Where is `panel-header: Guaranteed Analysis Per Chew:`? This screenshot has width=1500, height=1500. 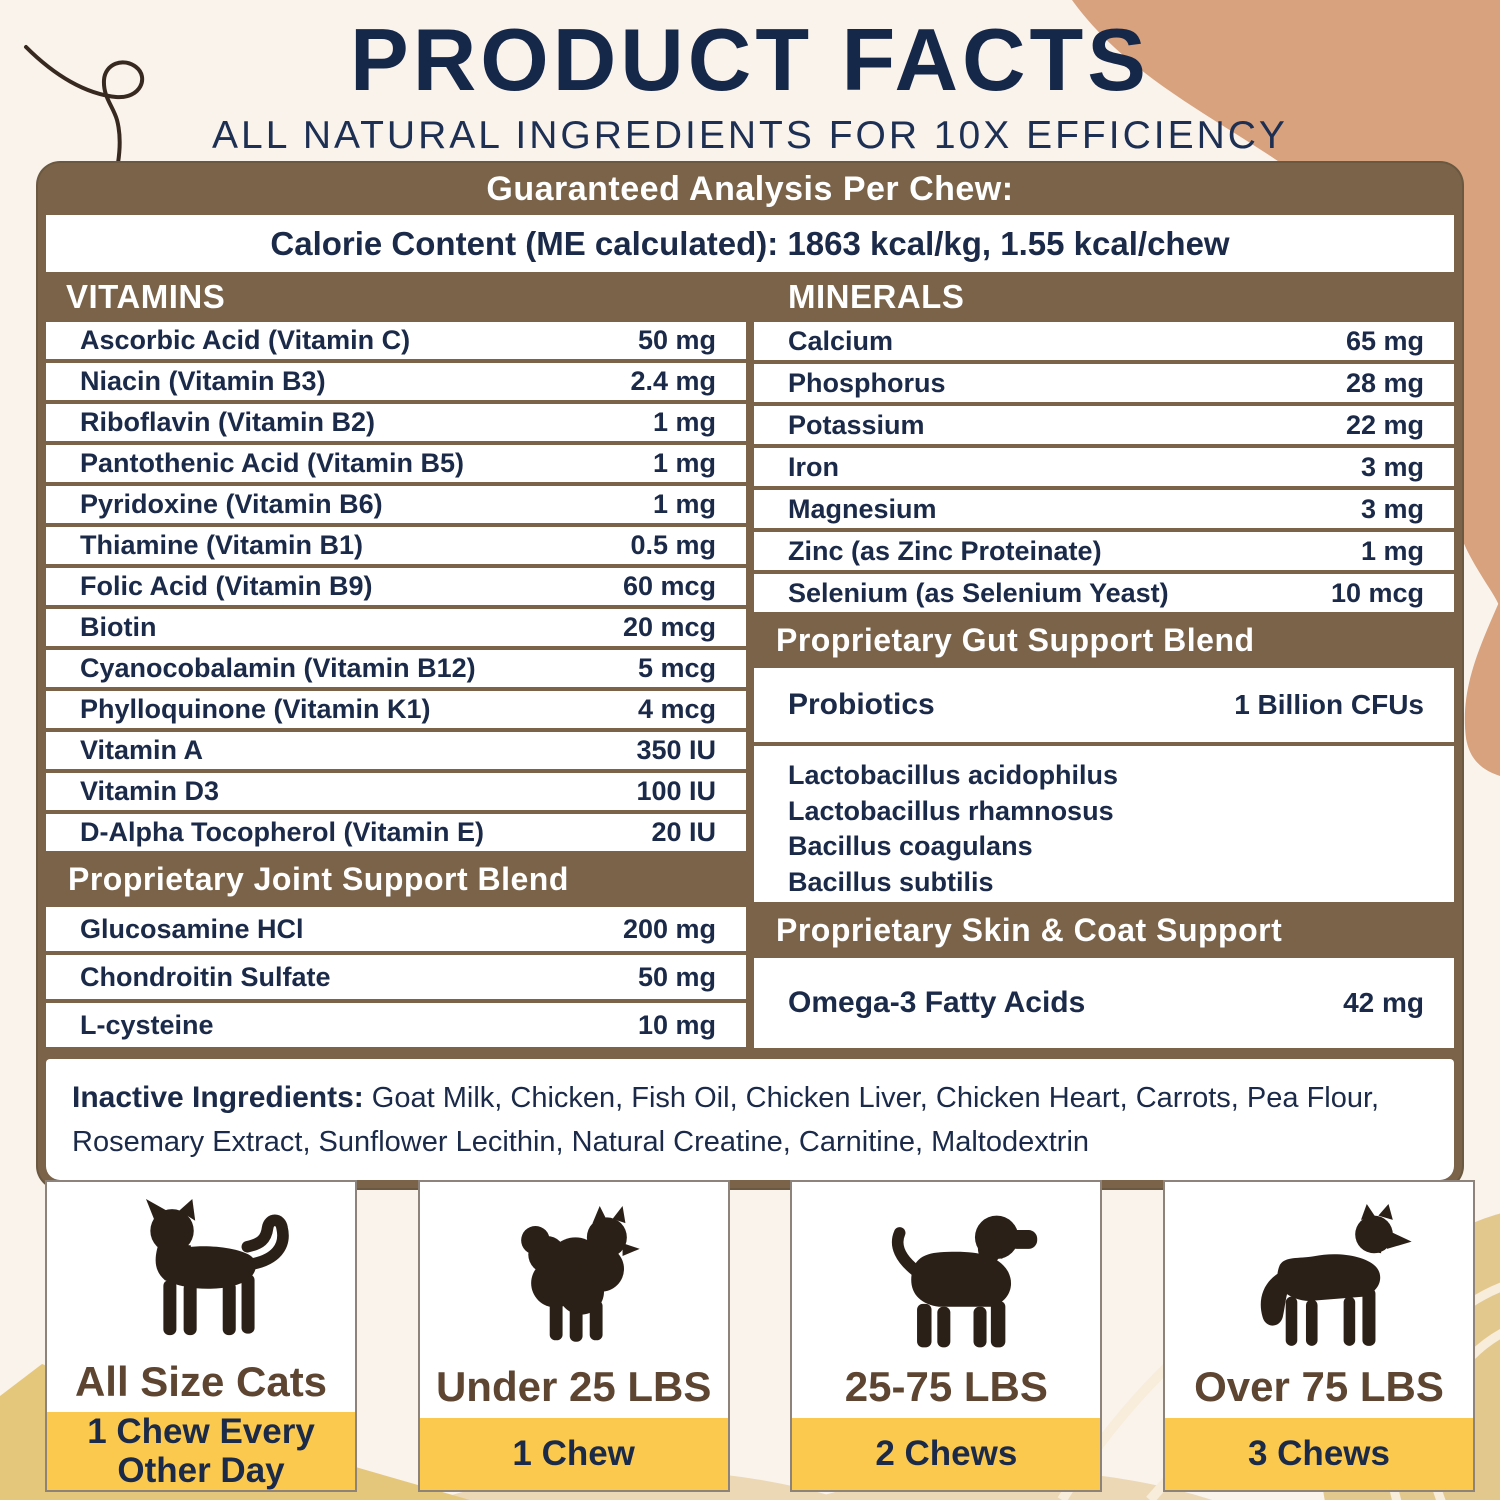 panel-header: Guaranteed Analysis Per Chew: is located at coordinates (750, 188).